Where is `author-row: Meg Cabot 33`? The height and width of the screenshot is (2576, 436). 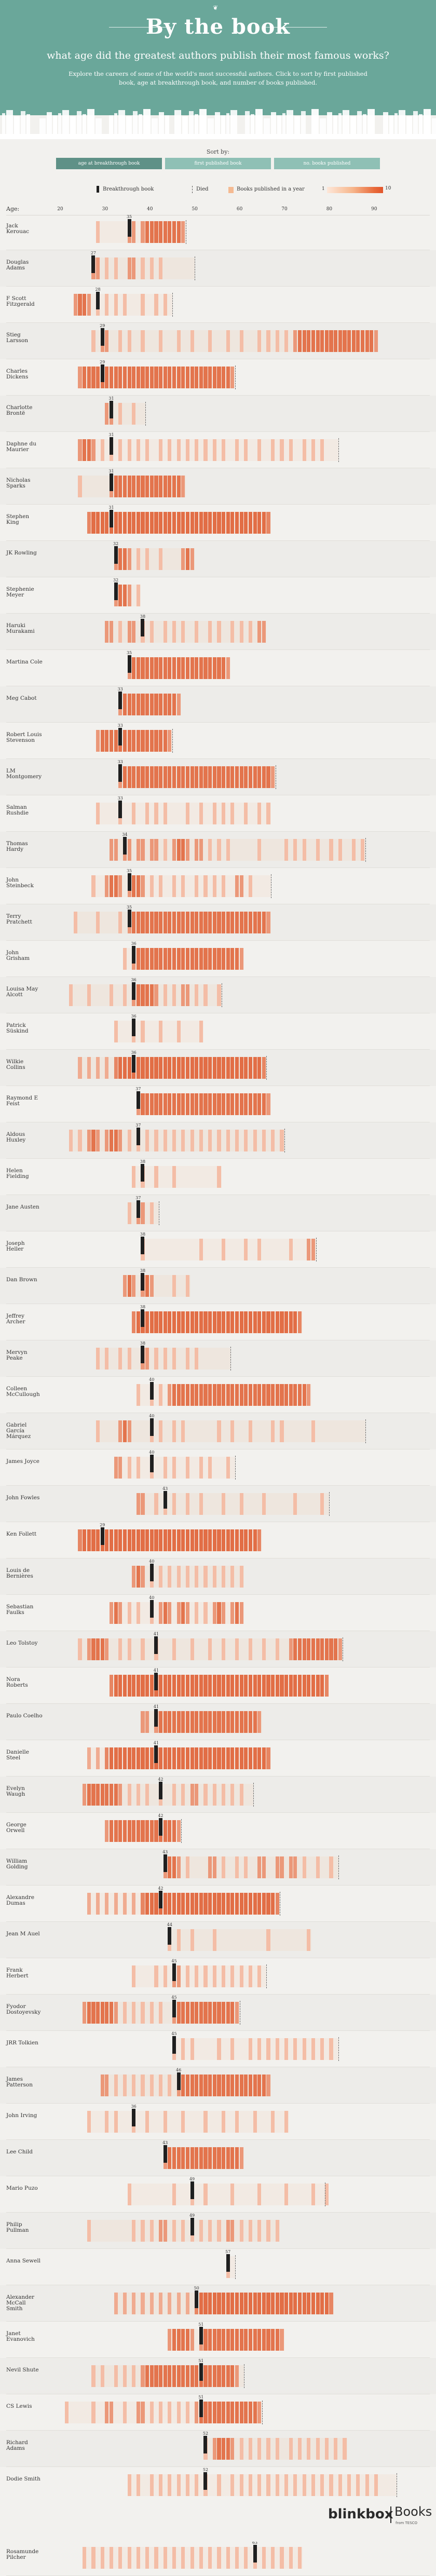 author-row: Meg Cabot 33 is located at coordinates (218, 704).